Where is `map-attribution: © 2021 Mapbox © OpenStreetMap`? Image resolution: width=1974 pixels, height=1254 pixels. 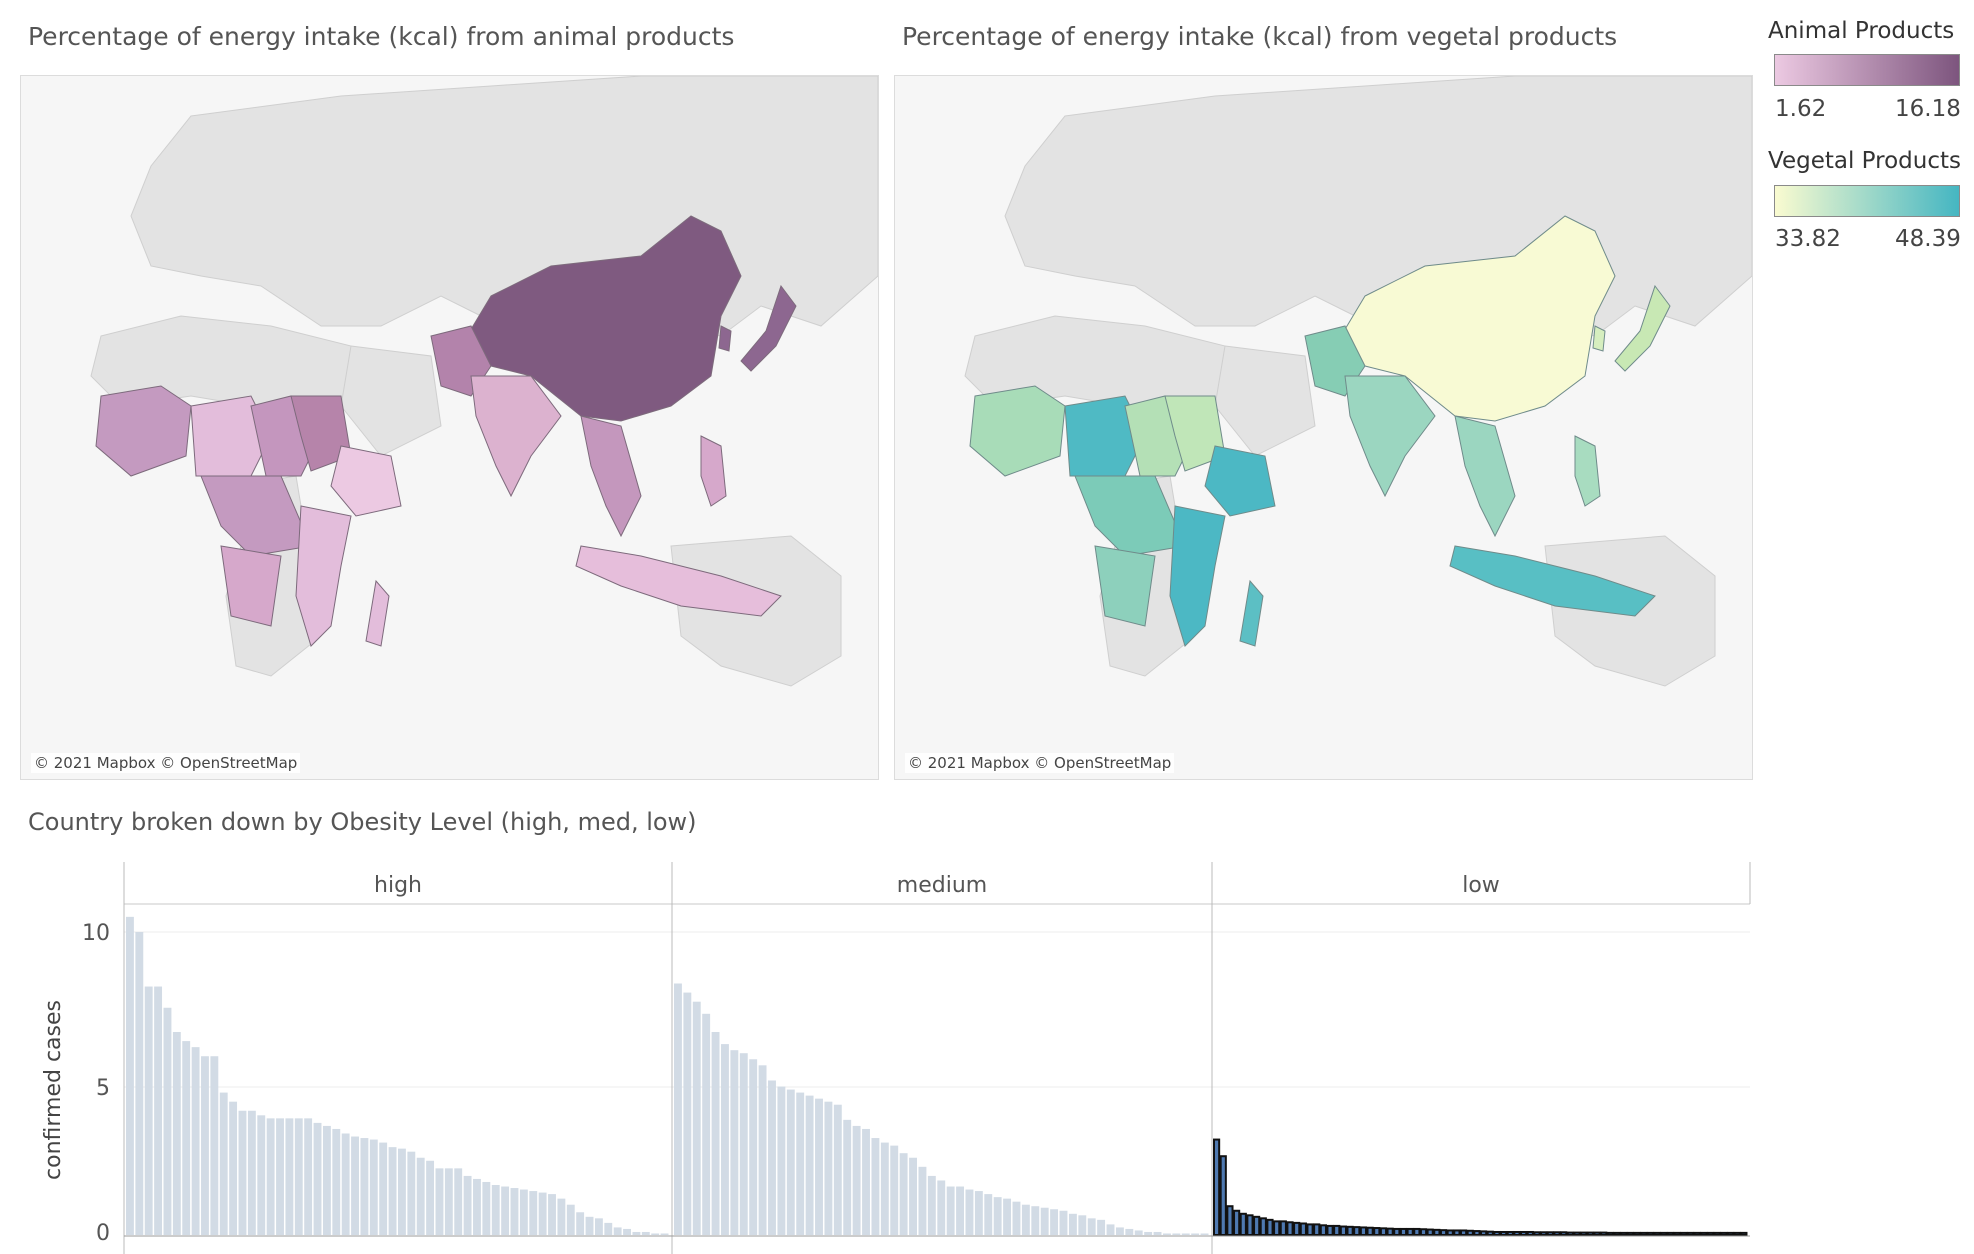 map-attribution: © 2021 Mapbox © OpenStreetMap is located at coordinates (166, 763).